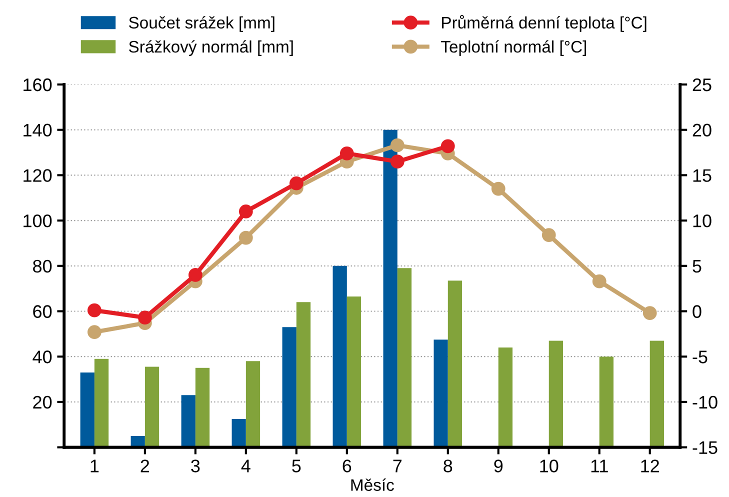 This screenshot has width=729, height=497. I want to click on y2-tick-label: -10, so click(705, 402).